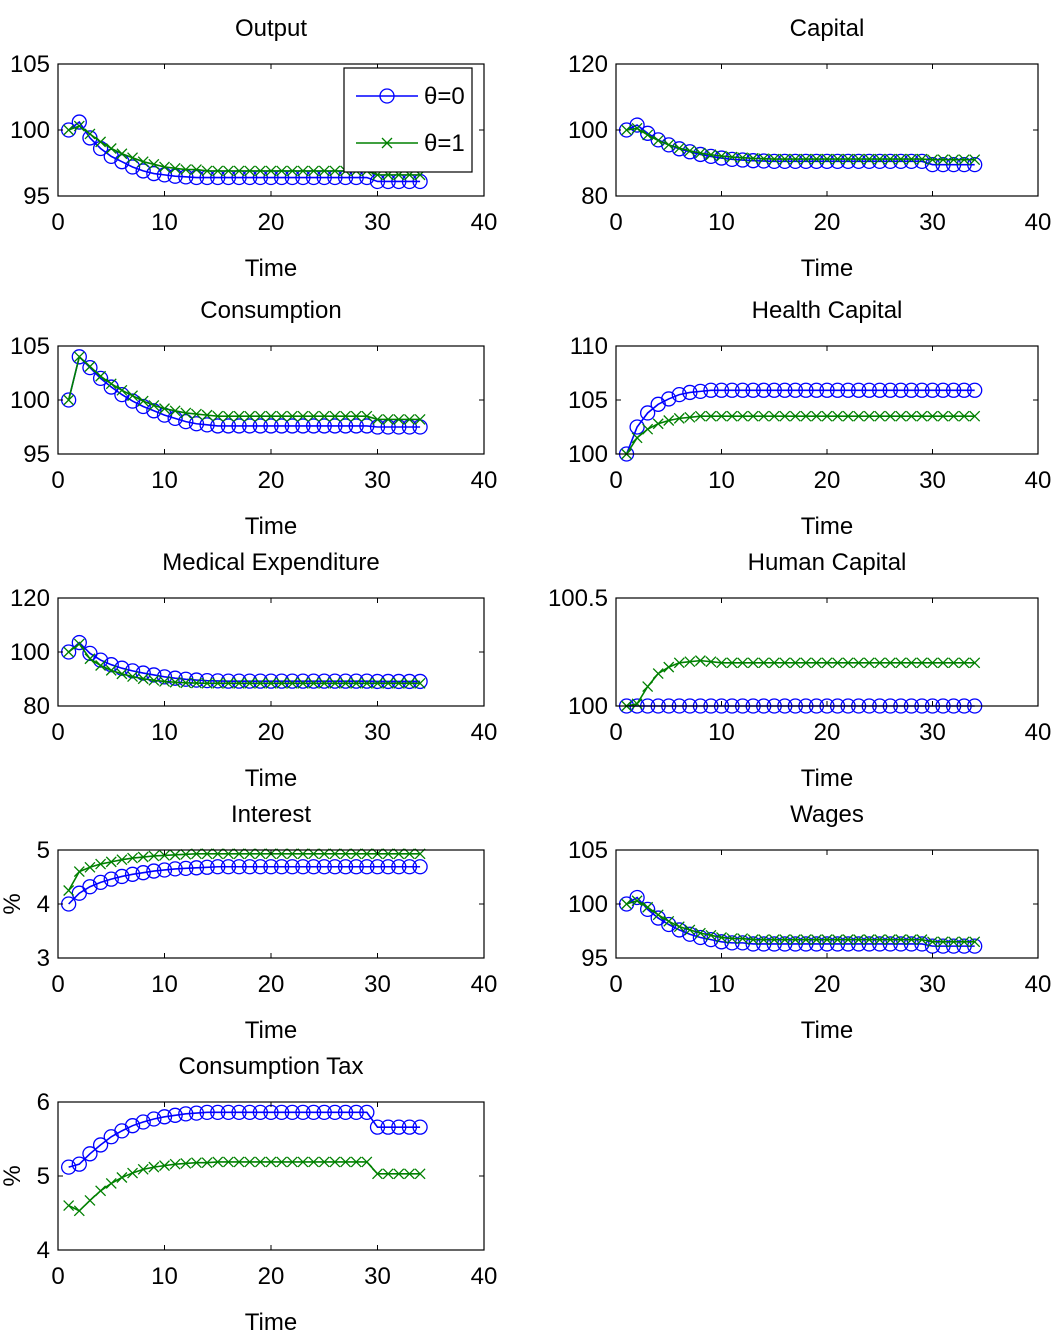 The width and height of the screenshot is (1053, 1338). I want to click on x-tick-label: 20, so click(271, 222).